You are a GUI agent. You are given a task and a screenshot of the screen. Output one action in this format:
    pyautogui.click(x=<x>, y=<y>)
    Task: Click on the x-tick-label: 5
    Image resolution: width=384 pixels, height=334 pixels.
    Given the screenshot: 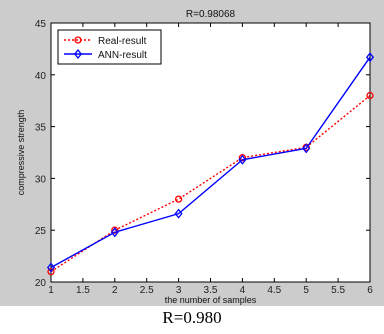 What is the action you would take?
    pyautogui.click(x=306, y=290)
    